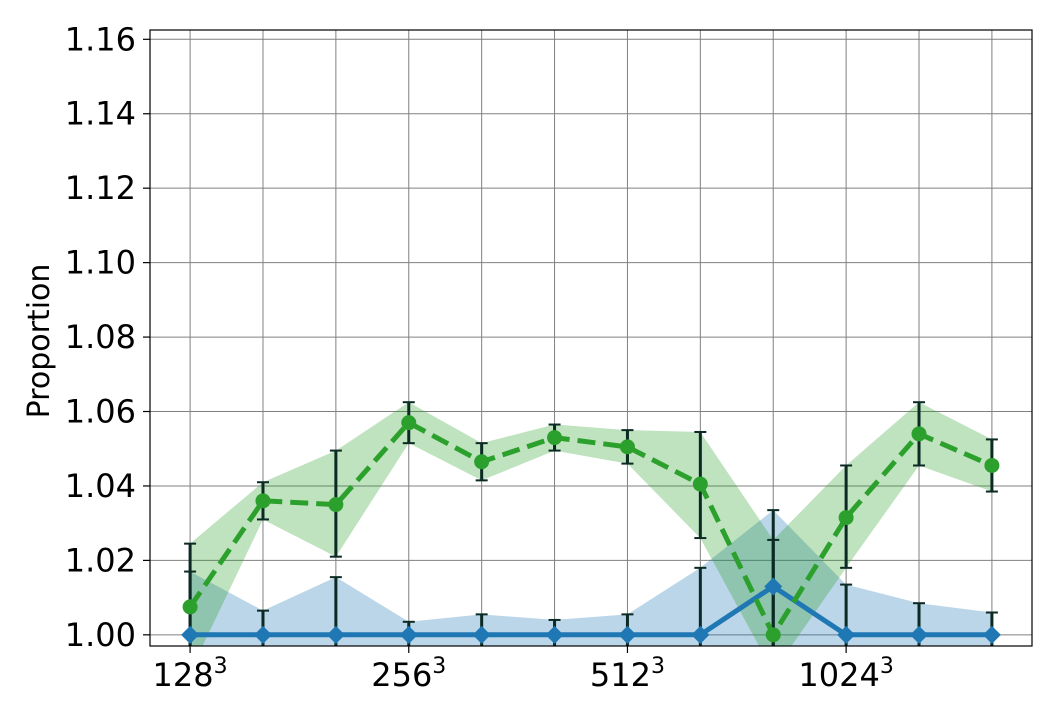 This screenshot has width=1045, height=706. What do you see at coordinates (100, 635) in the screenshot?
I see `y-tick-label: 1.00` at bounding box center [100, 635].